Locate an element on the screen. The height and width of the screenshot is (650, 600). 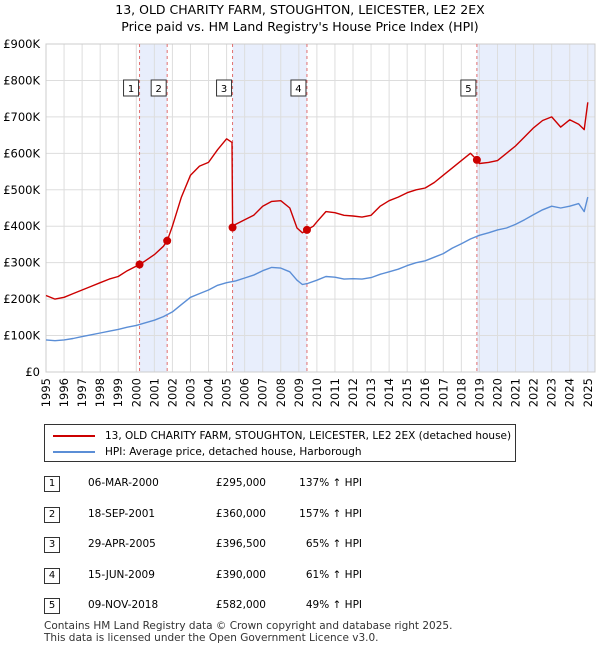
sale-row-1: 1 06-MAR-2000 £295,000 137% ↑ HPI is located at coordinates (294, 489).